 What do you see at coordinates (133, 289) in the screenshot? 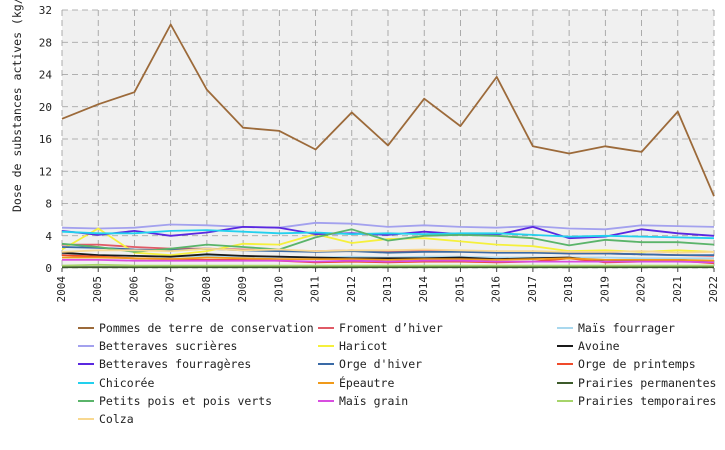
I see `x-tick-label: 2006` at bounding box center [133, 289].